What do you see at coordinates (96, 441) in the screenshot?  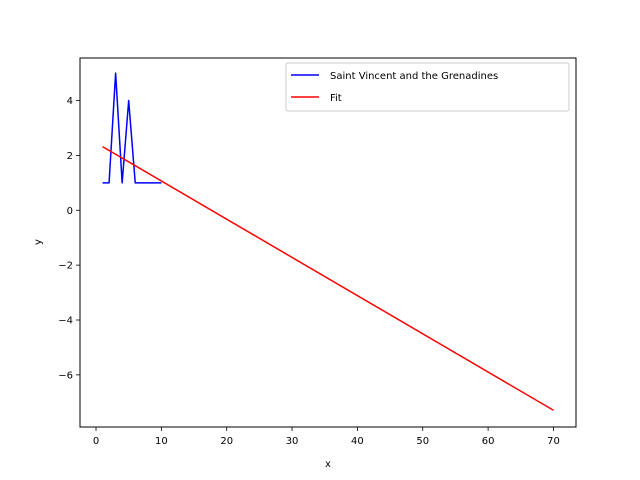 I see `x-tick-label: 0` at bounding box center [96, 441].